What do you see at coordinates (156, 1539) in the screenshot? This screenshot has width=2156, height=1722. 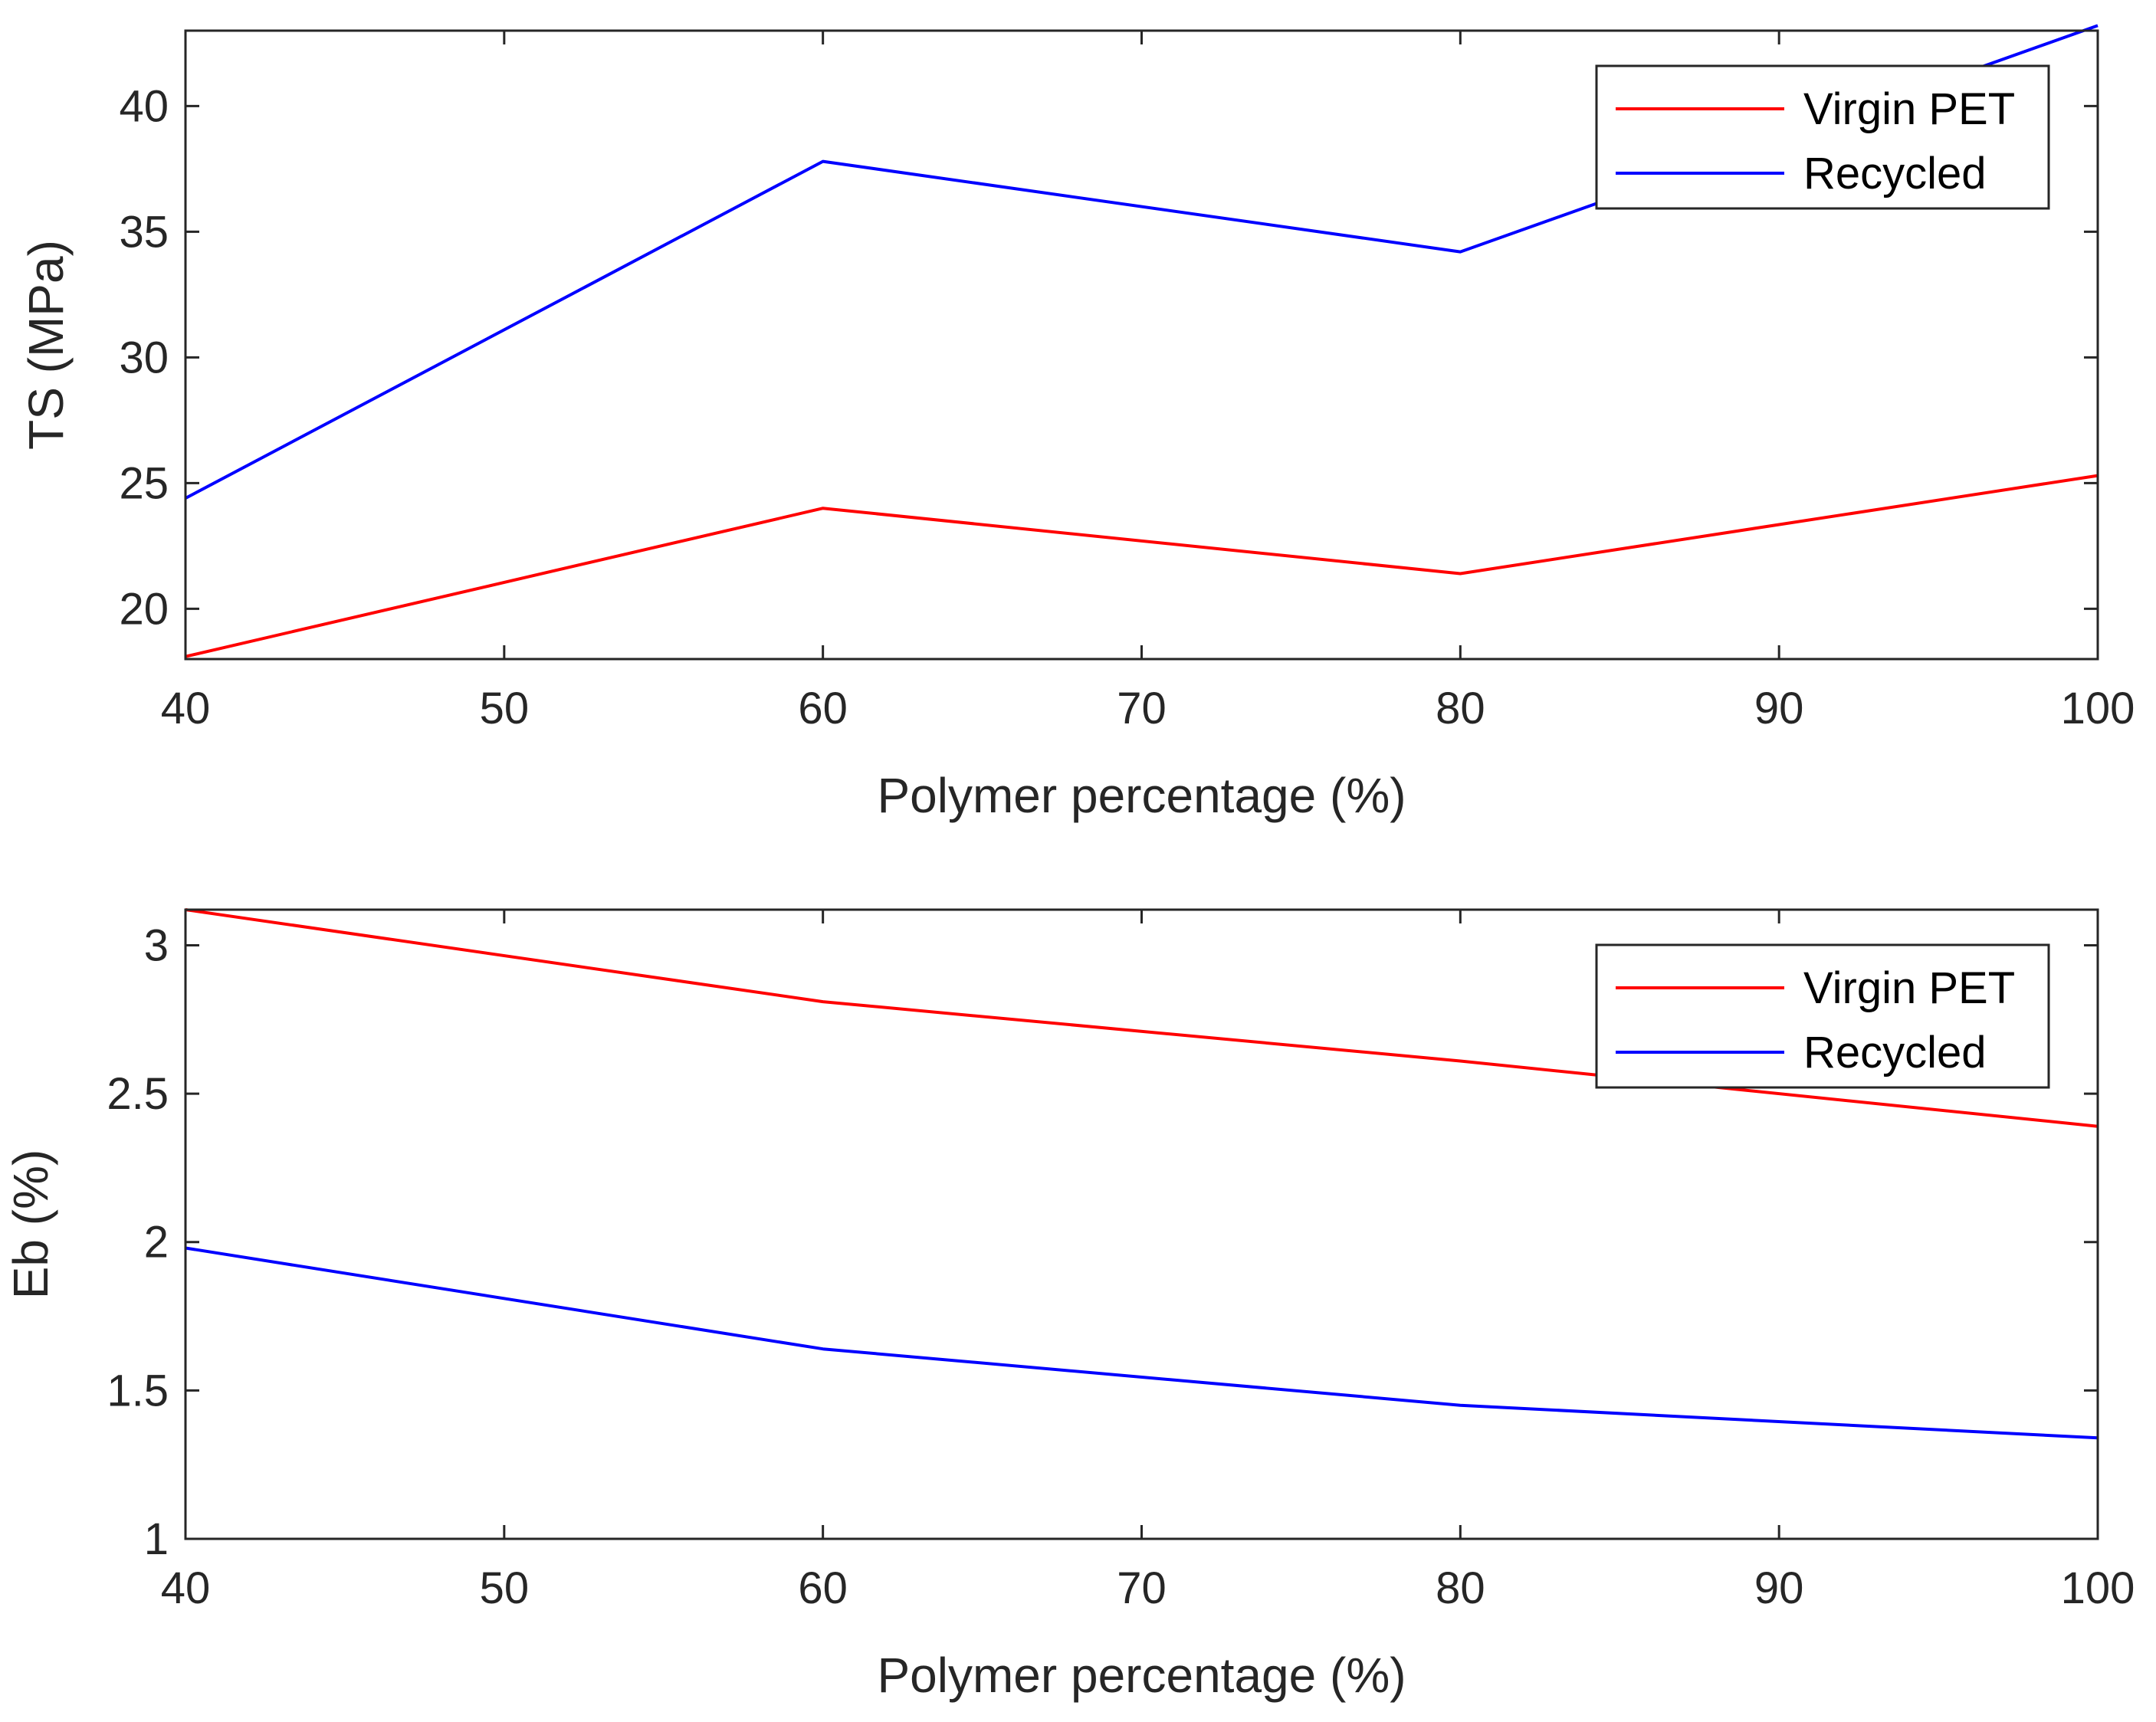 I see `y-tick-label: 1` at bounding box center [156, 1539].